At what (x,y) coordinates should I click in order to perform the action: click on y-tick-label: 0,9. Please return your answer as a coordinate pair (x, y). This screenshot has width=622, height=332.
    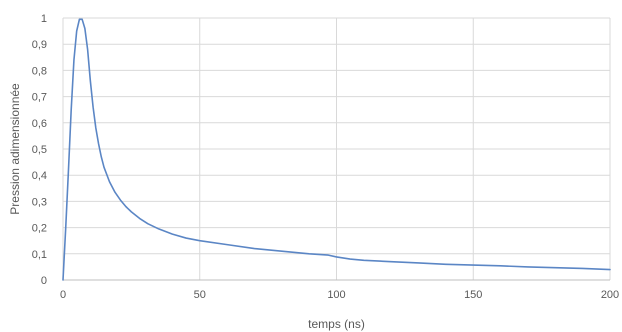
    Looking at the image, I should click on (39, 45).